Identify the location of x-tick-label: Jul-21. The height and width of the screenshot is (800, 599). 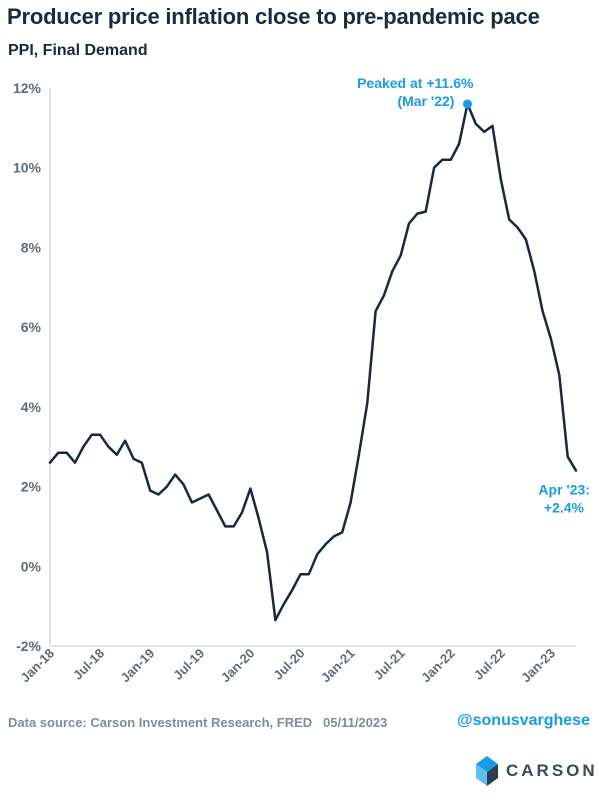
(389, 664).